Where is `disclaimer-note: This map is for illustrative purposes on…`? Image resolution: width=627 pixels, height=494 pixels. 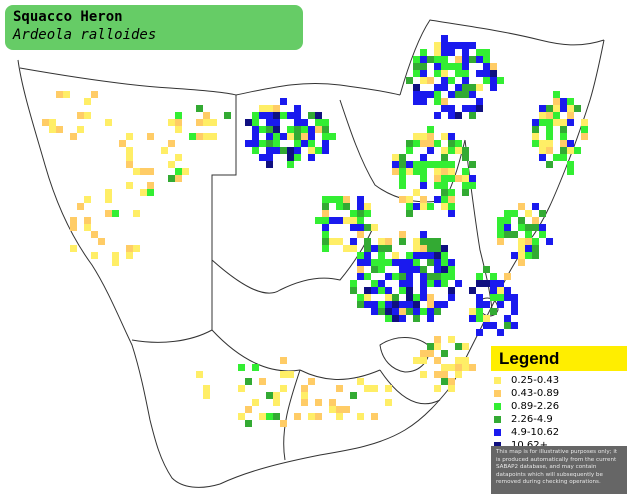
disclaimer-note: This map is for illustrative purposes on… is located at coordinates (559, 470).